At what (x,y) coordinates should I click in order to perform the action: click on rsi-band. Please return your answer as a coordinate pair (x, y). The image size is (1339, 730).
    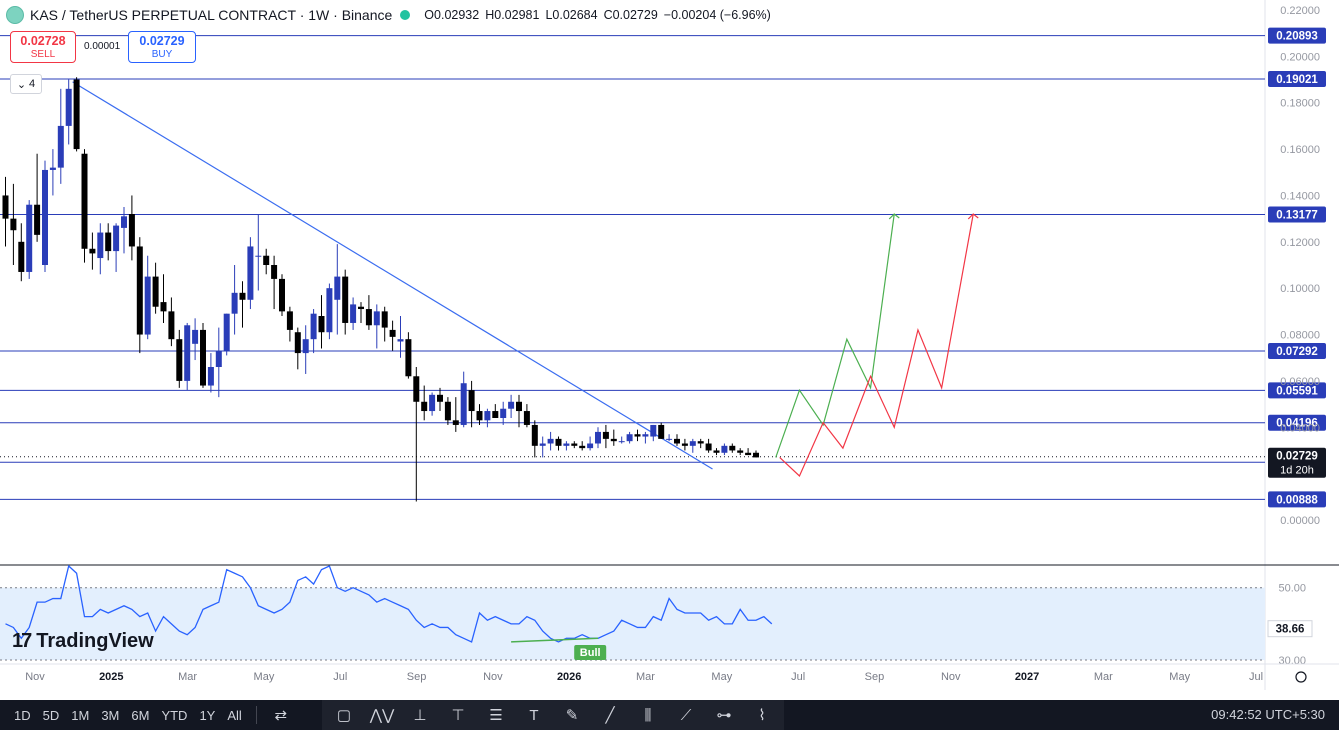
    Looking at the image, I should click on (632, 623).